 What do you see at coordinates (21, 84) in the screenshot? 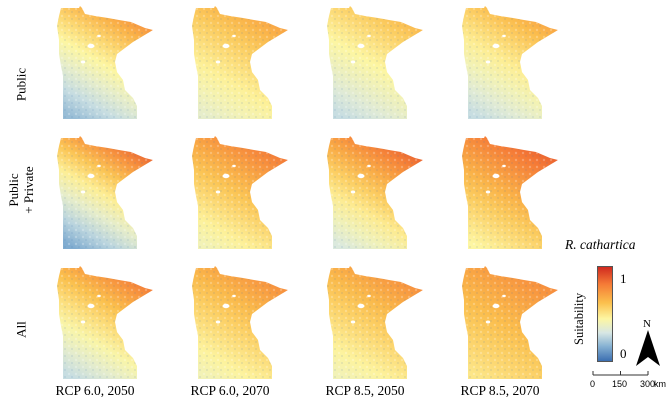
I see `row-label-public: Public` at bounding box center [21, 84].